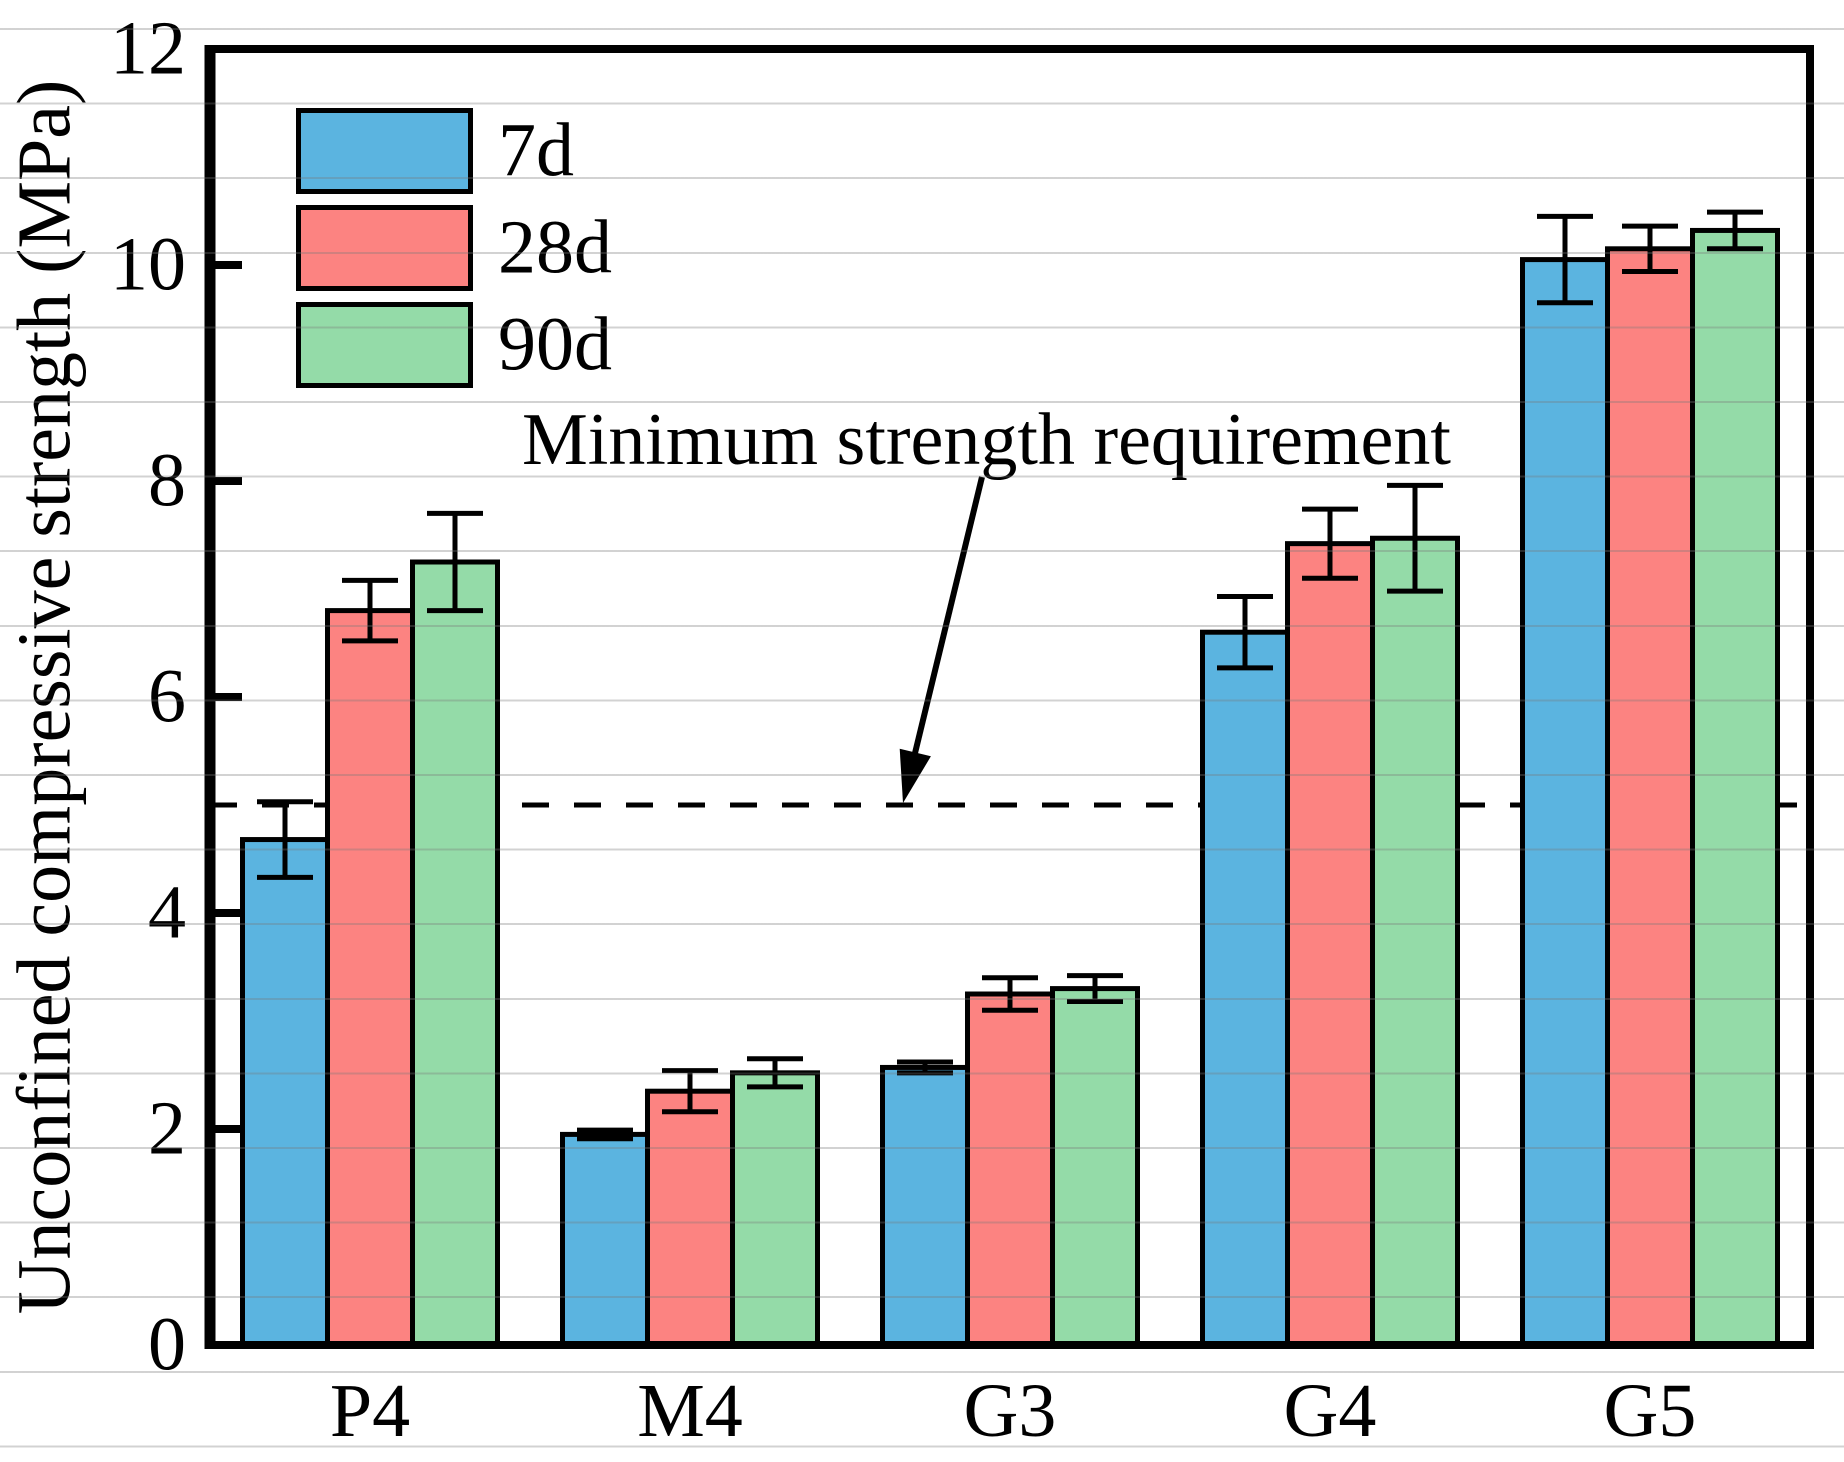  I want to click on error-bar-G5-7d, so click(1565, 259).